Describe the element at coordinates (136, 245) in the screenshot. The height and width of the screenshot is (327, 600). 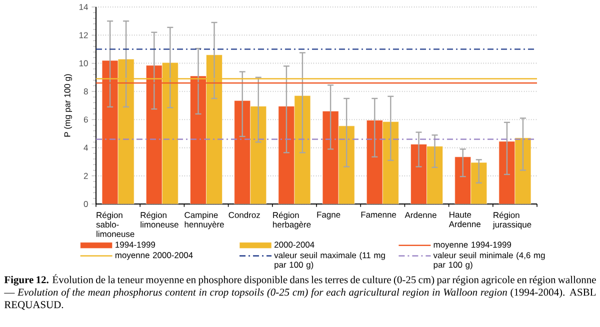
I see `legend-label: 1994-1999` at that location.